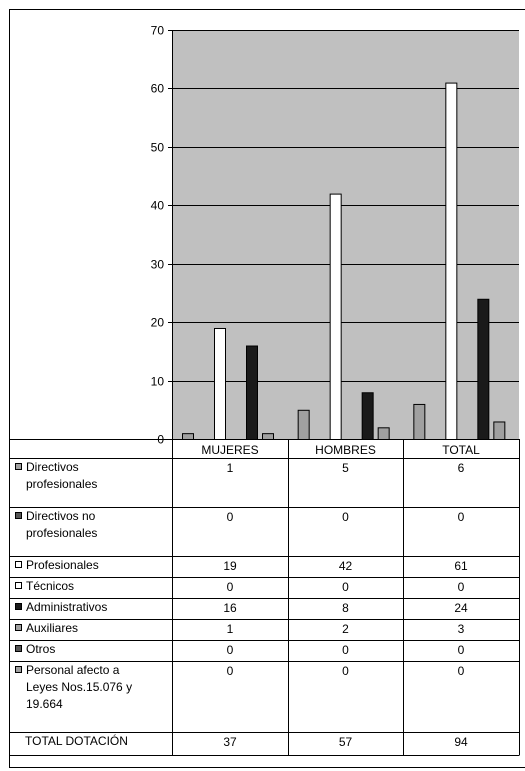 Image resolution: width=525 pixels, height=771 pixels. What do you see at coordinates (158, 89) in the screenshot?
I see `y-tick-label: 60` at bounding box center [158, 89].